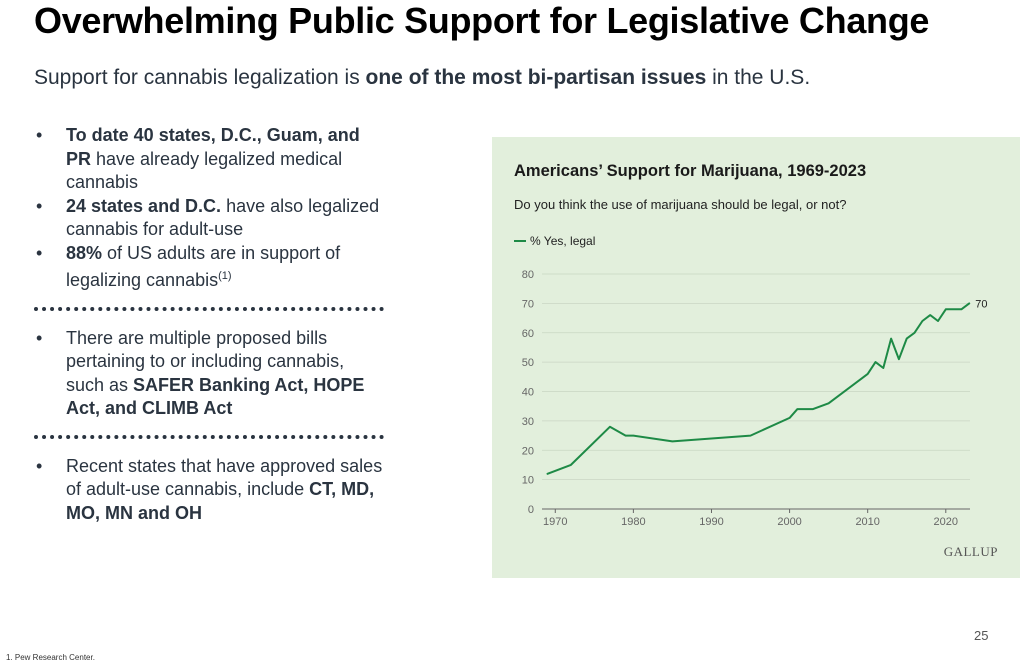 Image resolution: width=1024 pixels, height=666 pixels. Describe the element at coordinates (563, 241) in the screenshot. I see `legend-label: % Yes, legal` at that location.